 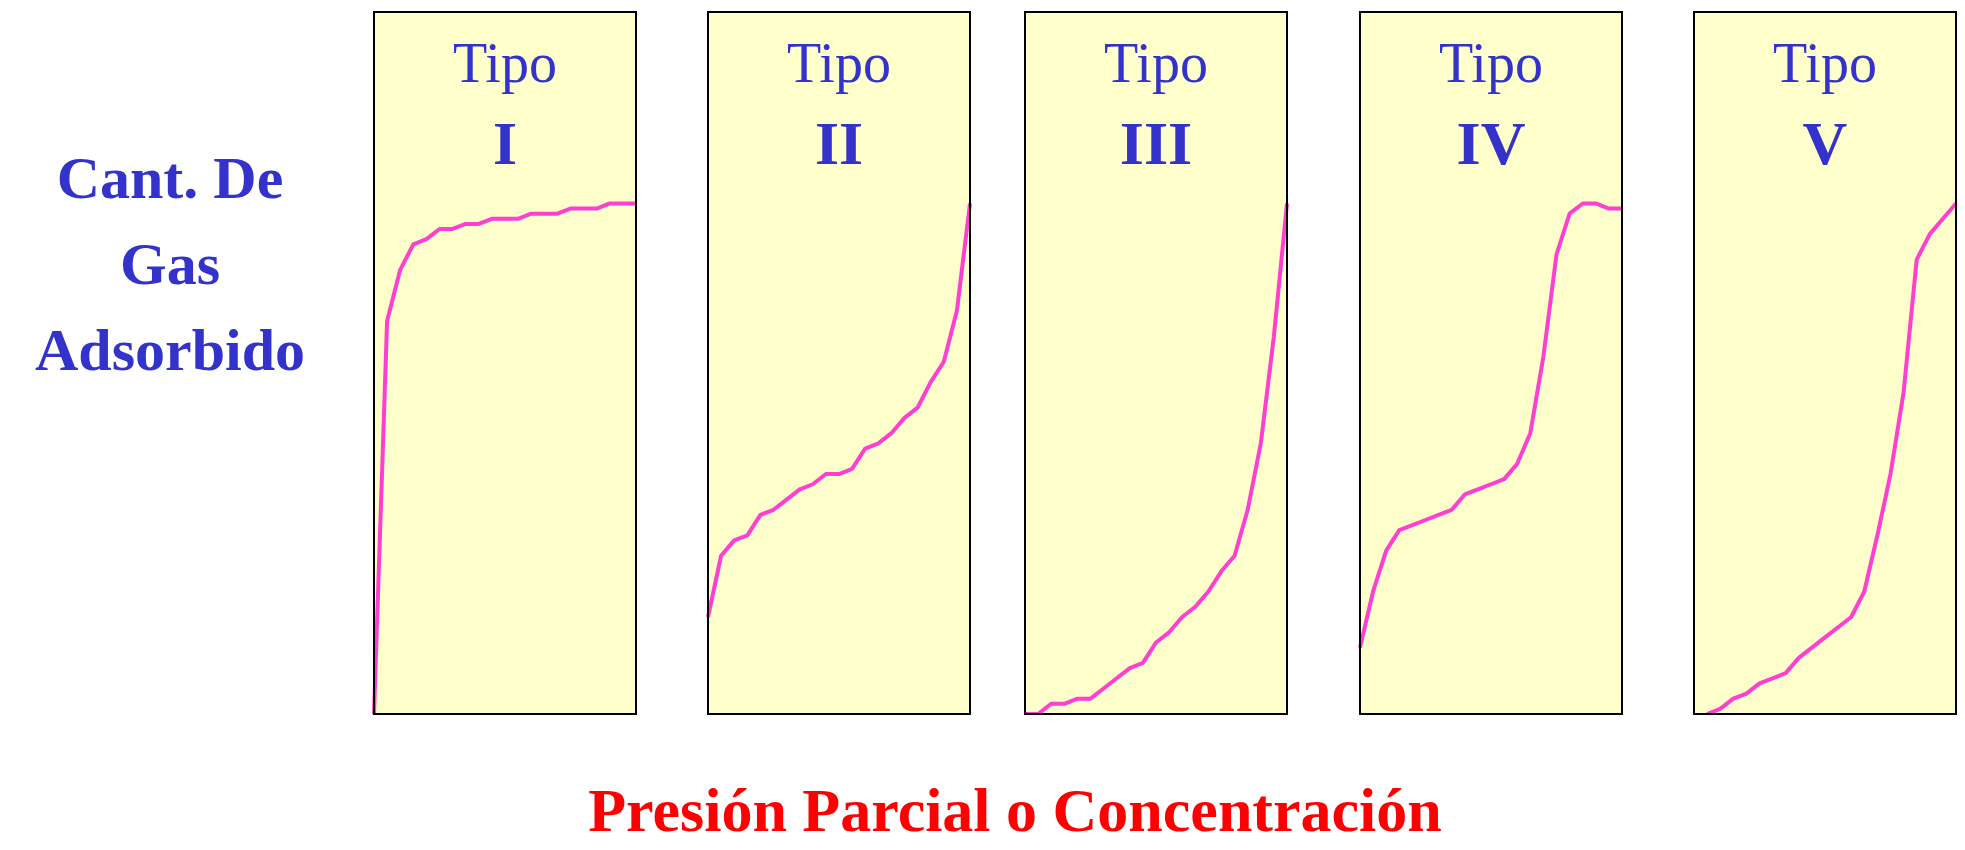 What do you see at coordinates (505, 143) in the screenshot?
I see `chart-subtitle: I` at bounding box center [505, 143].